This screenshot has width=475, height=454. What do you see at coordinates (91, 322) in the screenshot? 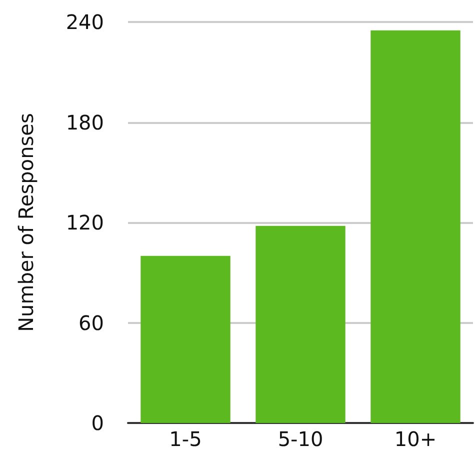
I see `y-tick-label: 60` at bounding box center [91, 322].